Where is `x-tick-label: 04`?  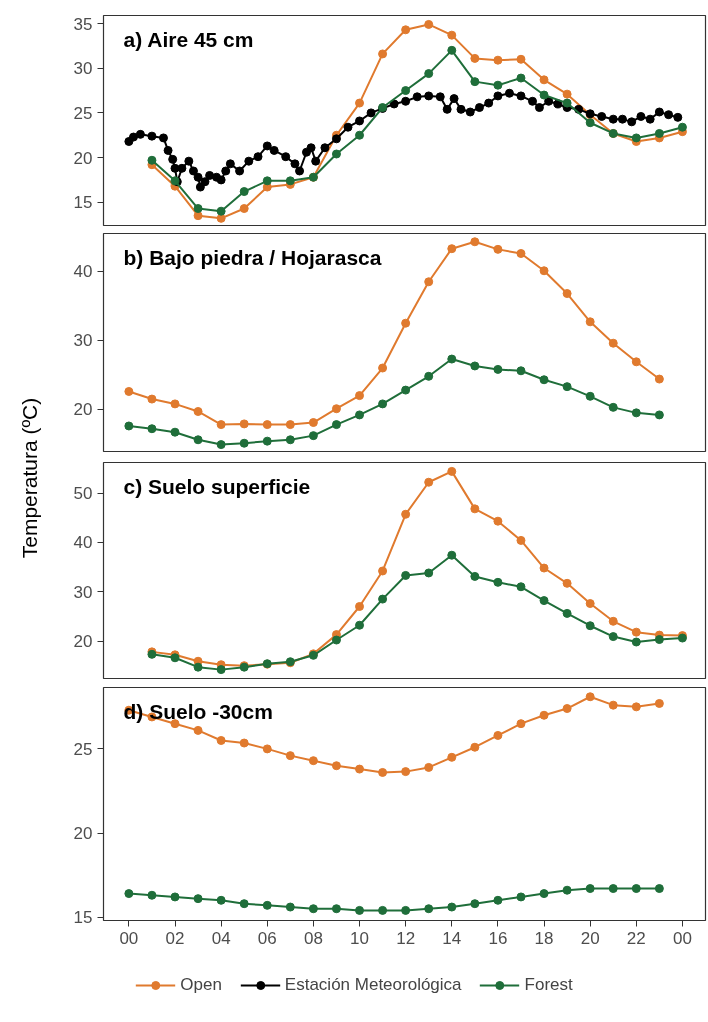 x-tick-label: 04 is located at coordinates (221, 938).